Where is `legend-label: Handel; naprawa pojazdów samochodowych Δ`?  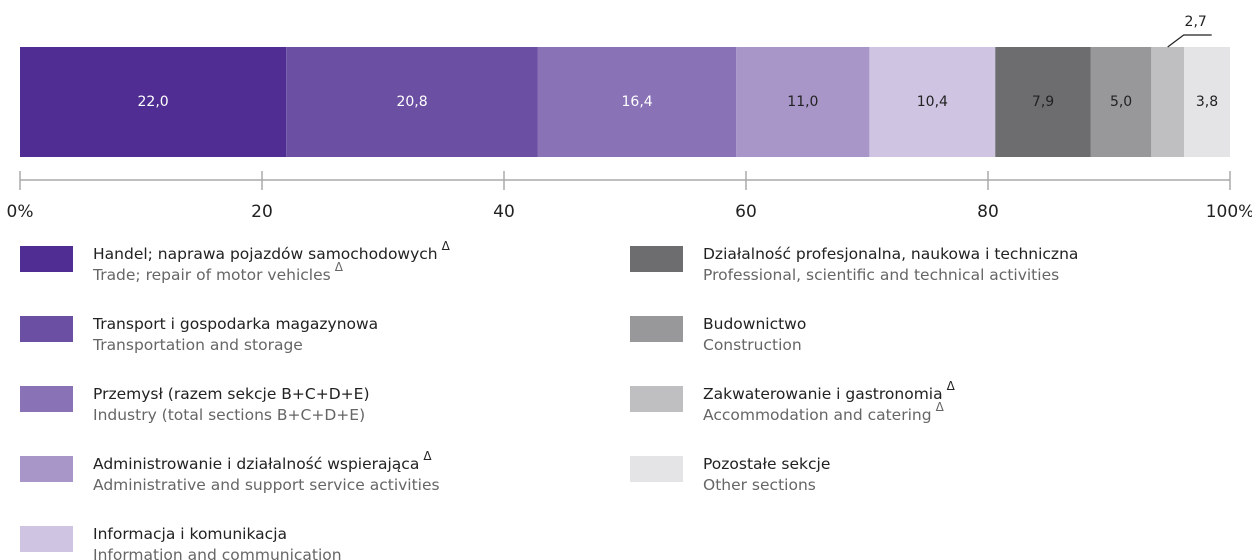 legend-label: Handel; naprawa pojazdów samochodowych Δ is located at coordinates (272, 251).